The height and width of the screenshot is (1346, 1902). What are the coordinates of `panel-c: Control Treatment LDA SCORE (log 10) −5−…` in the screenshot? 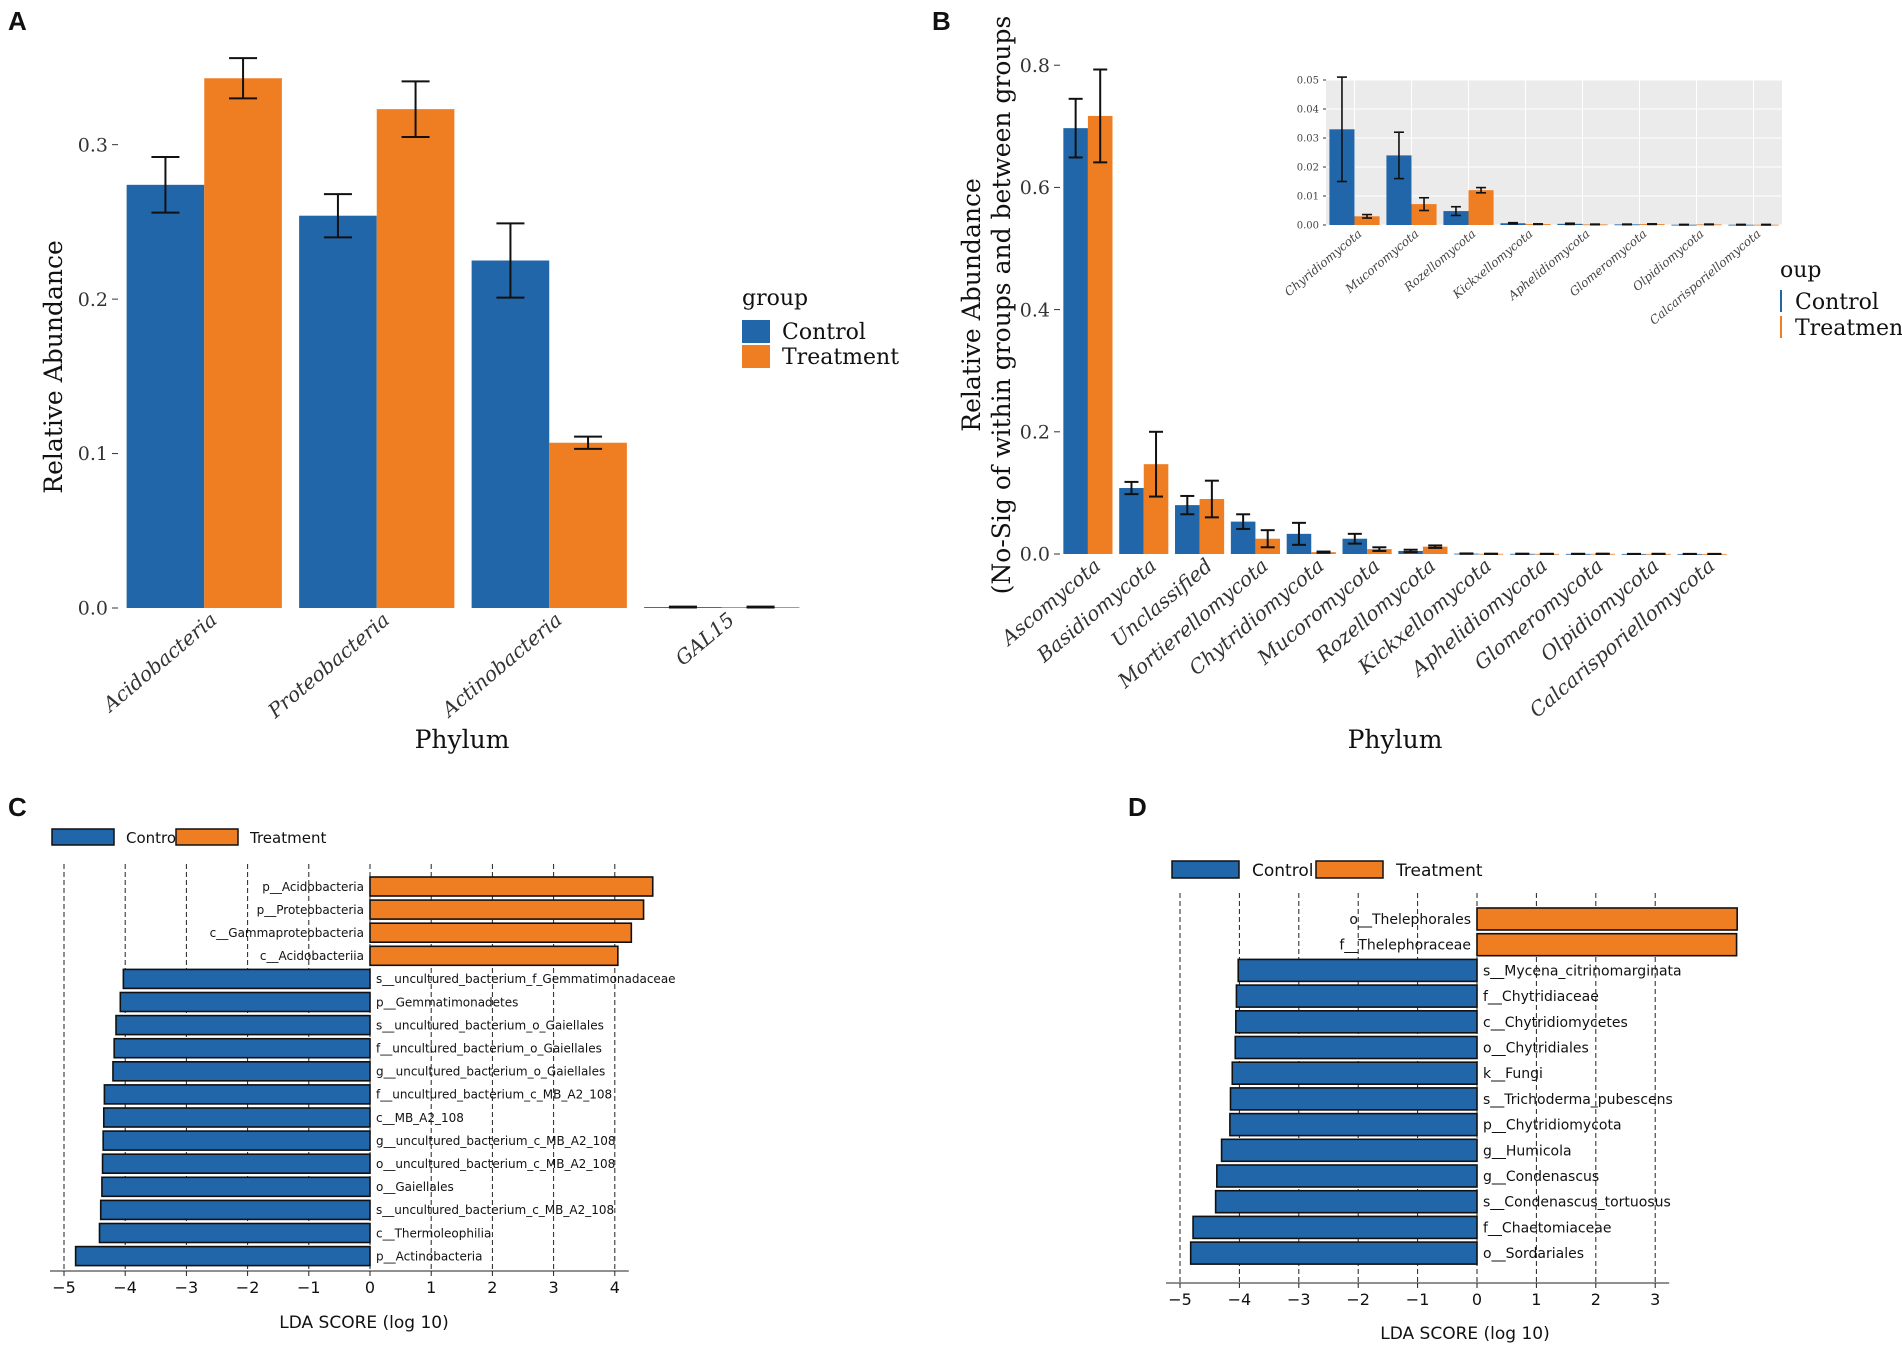 It's located at (363, 1080).